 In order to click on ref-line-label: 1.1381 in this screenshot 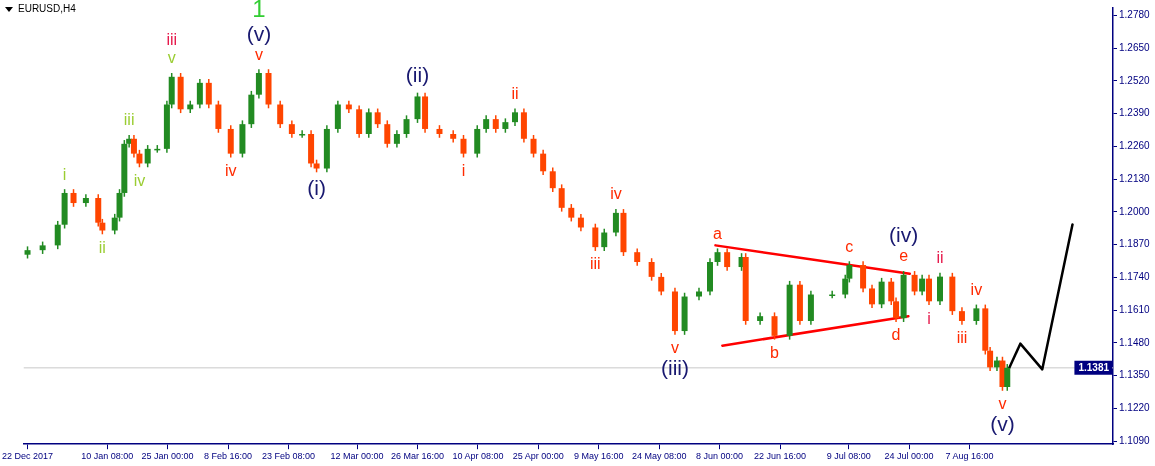, I will do `click(1094, 367)`.